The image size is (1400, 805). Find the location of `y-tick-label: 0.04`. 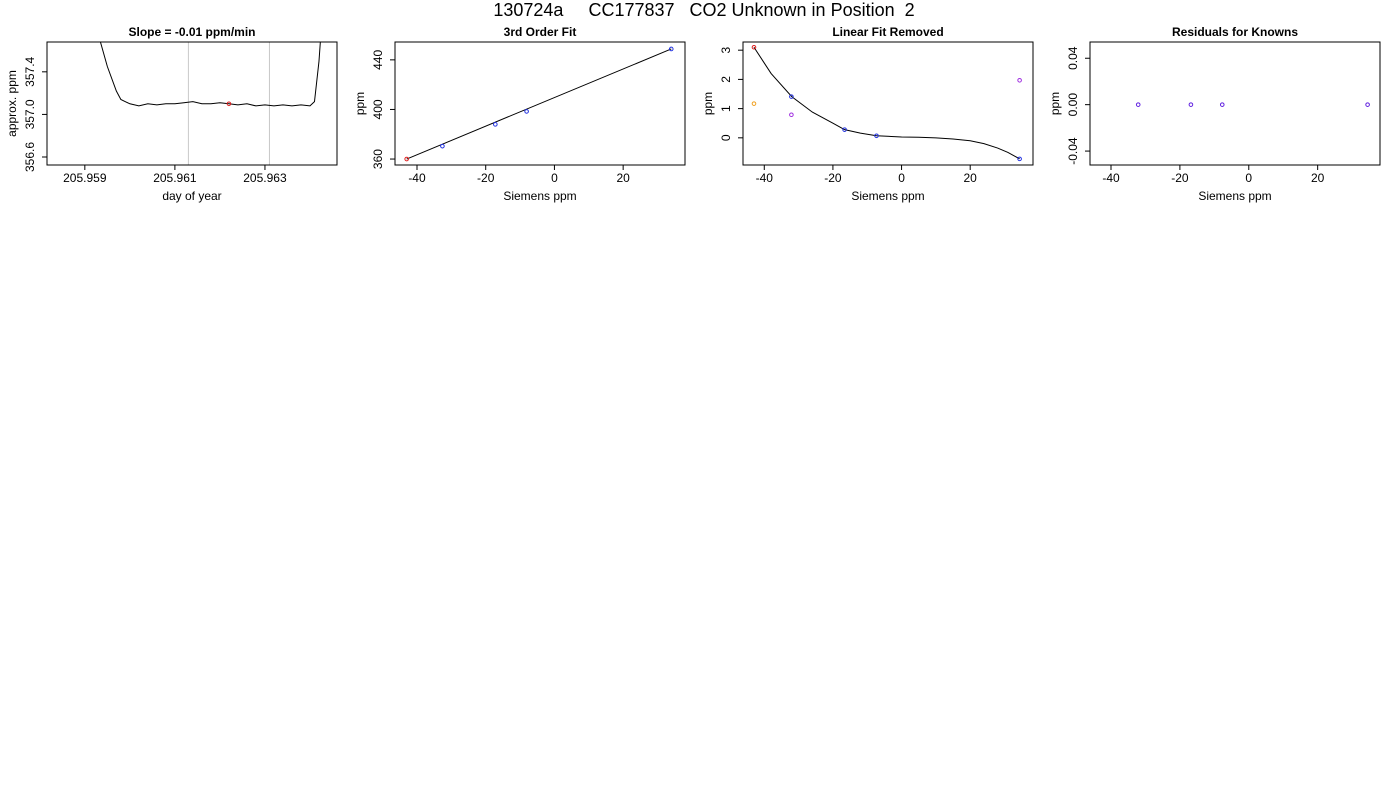

y-tick-label: 0.04 is located at coordinates (1073, 58).